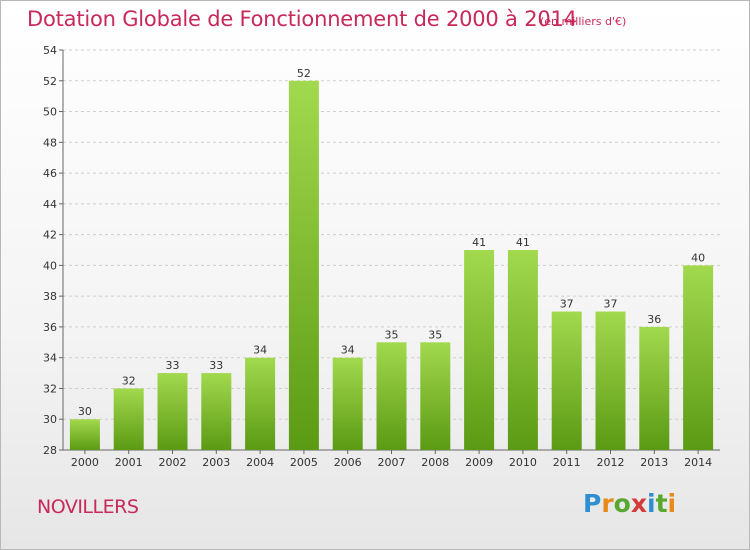 The height and width of the screenshot is (550, 750). I want to click on x-tick-label: 2000, so click(85, 462).